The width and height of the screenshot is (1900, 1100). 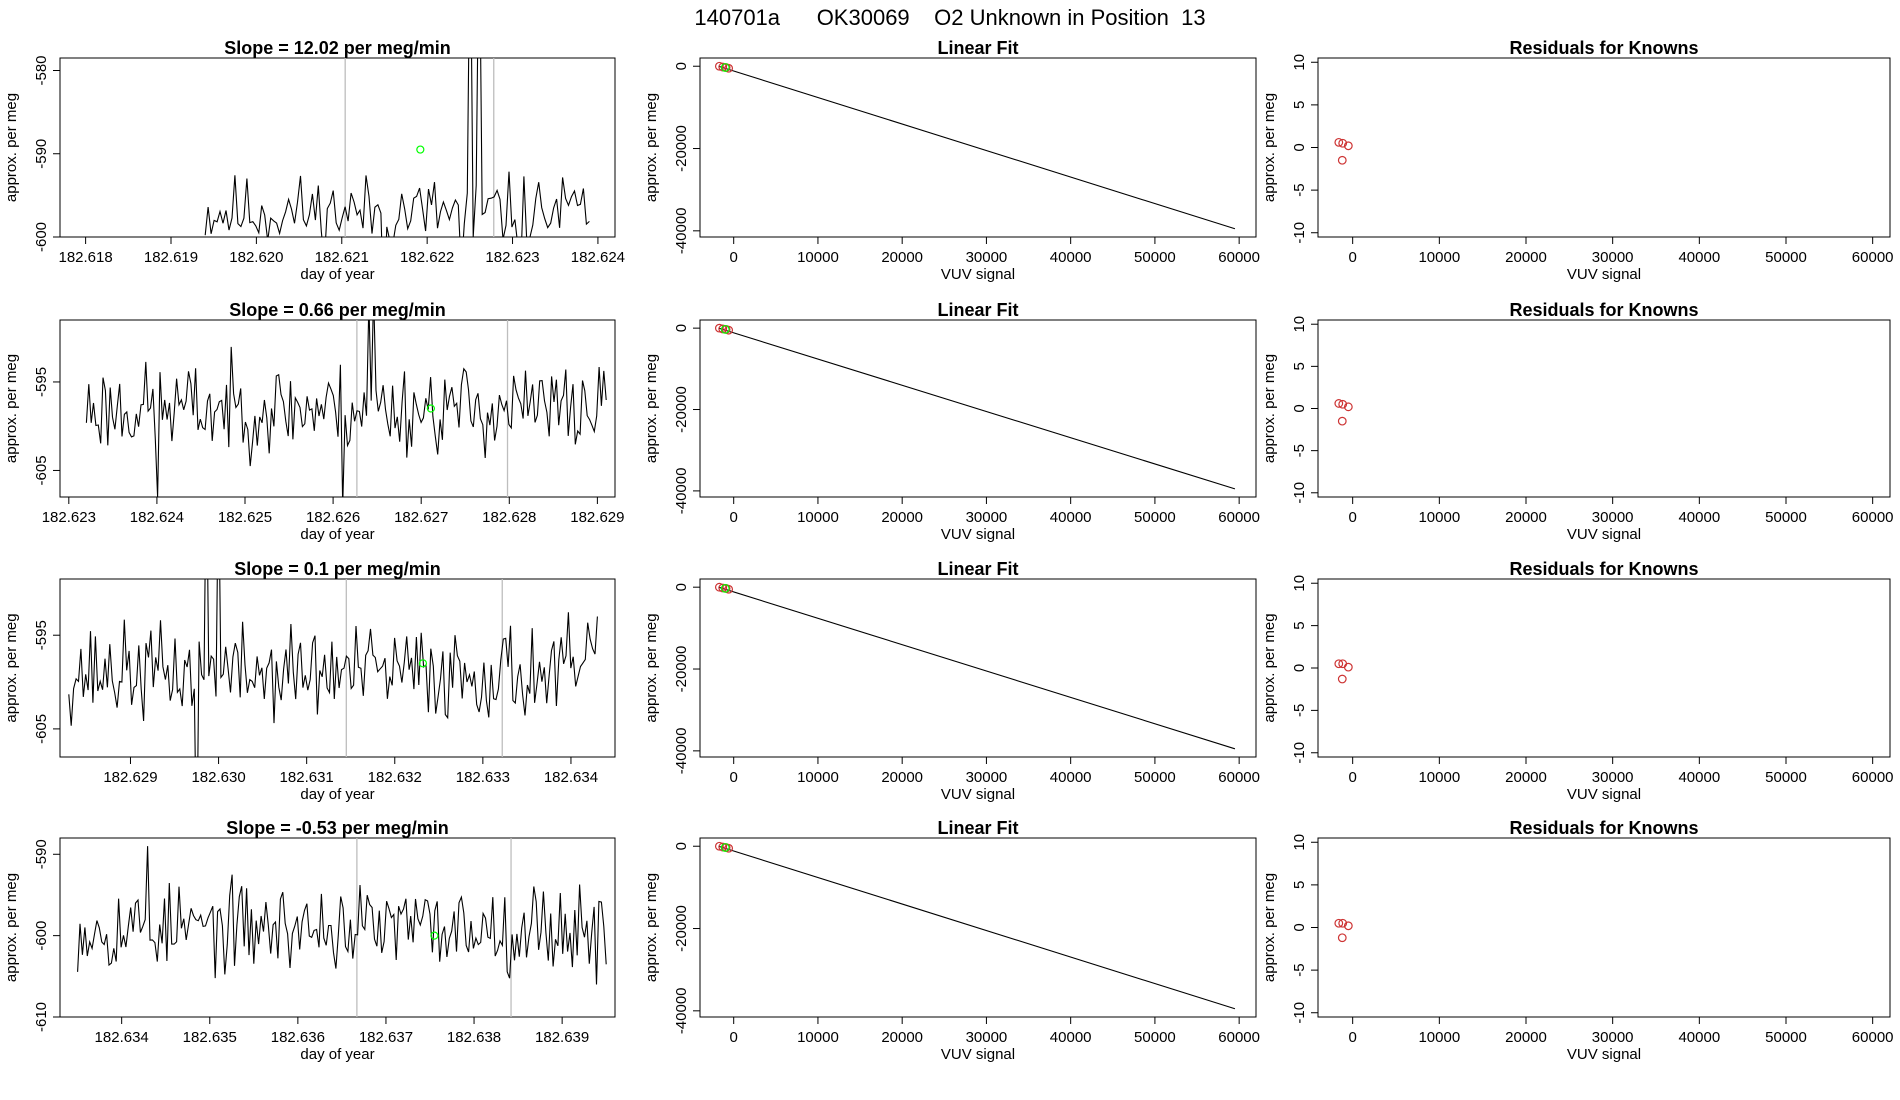 What do you see at coordinates (41, 70) in the screenshot?
I see `y-tick-label: -580` at bounding box center [41, 70].